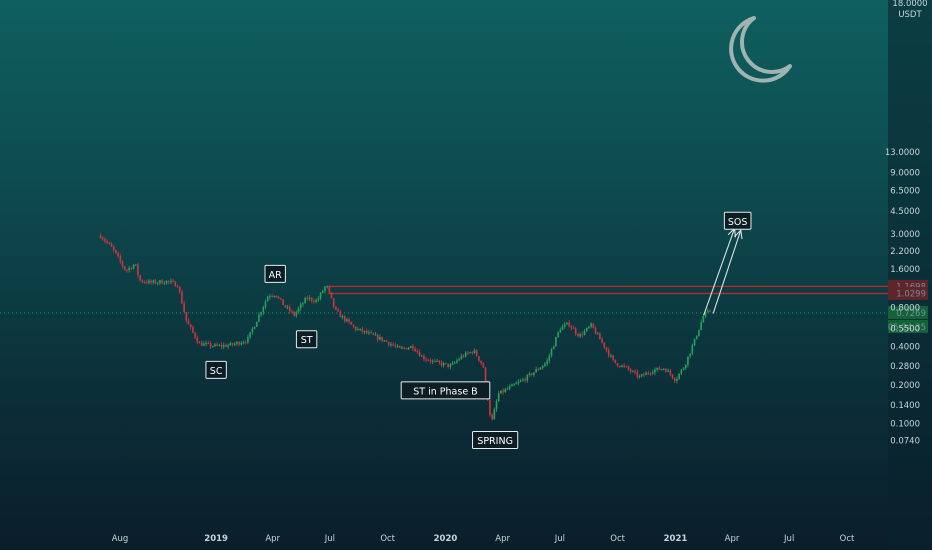 The width and height of the screenshot is (932, 550). What do you see at coordinates (306, 339) in the screenshot?
I see `annotation-tag: ST` at bounding box center [306, 339].